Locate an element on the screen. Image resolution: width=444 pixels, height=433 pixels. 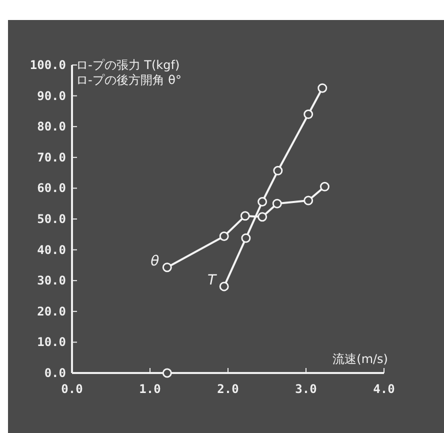
series-label: θ is located at coordinates (155, 261).